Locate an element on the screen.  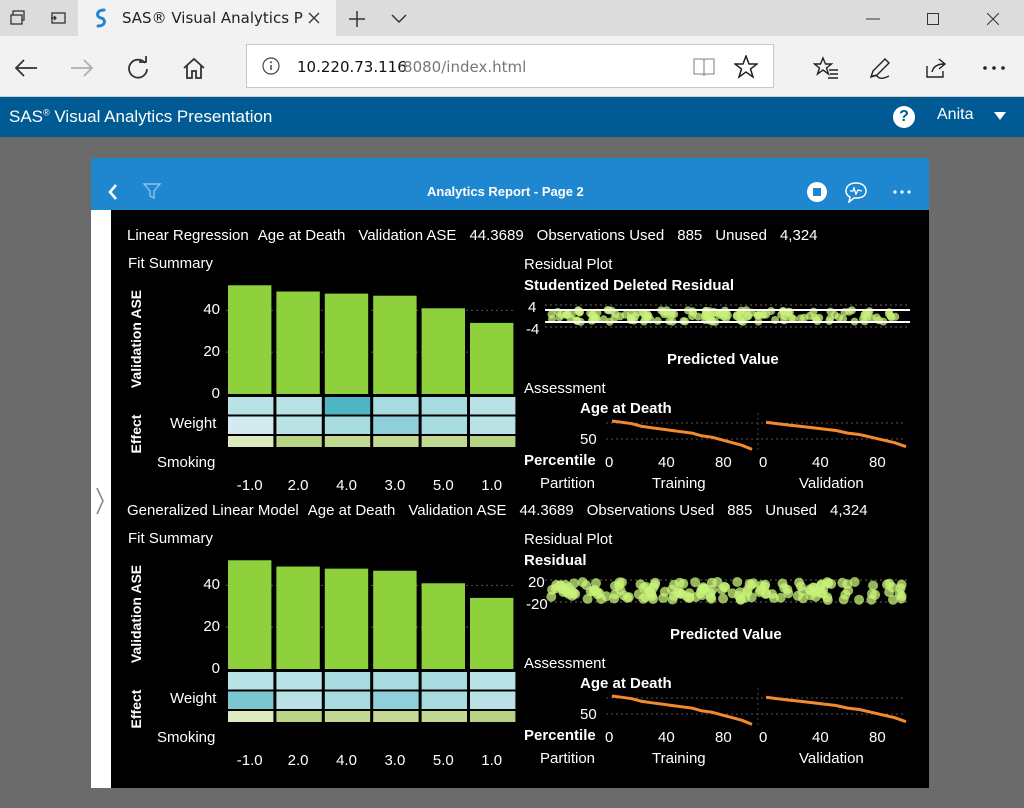
maximize-icon is located at coordinates (933, 19).